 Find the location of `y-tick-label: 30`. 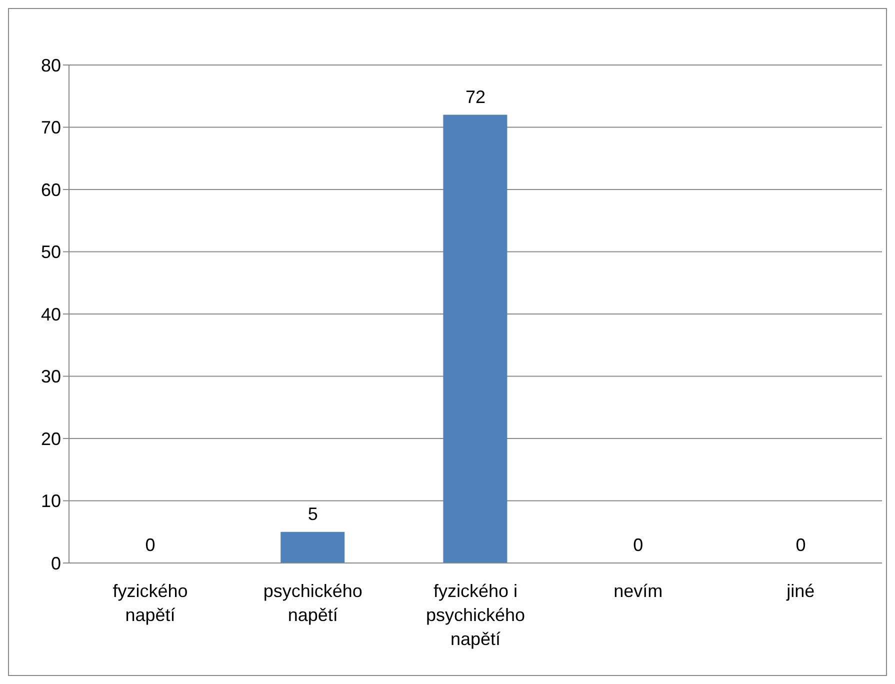

y-tick-label: 30 is located at coordinates (50, 376).